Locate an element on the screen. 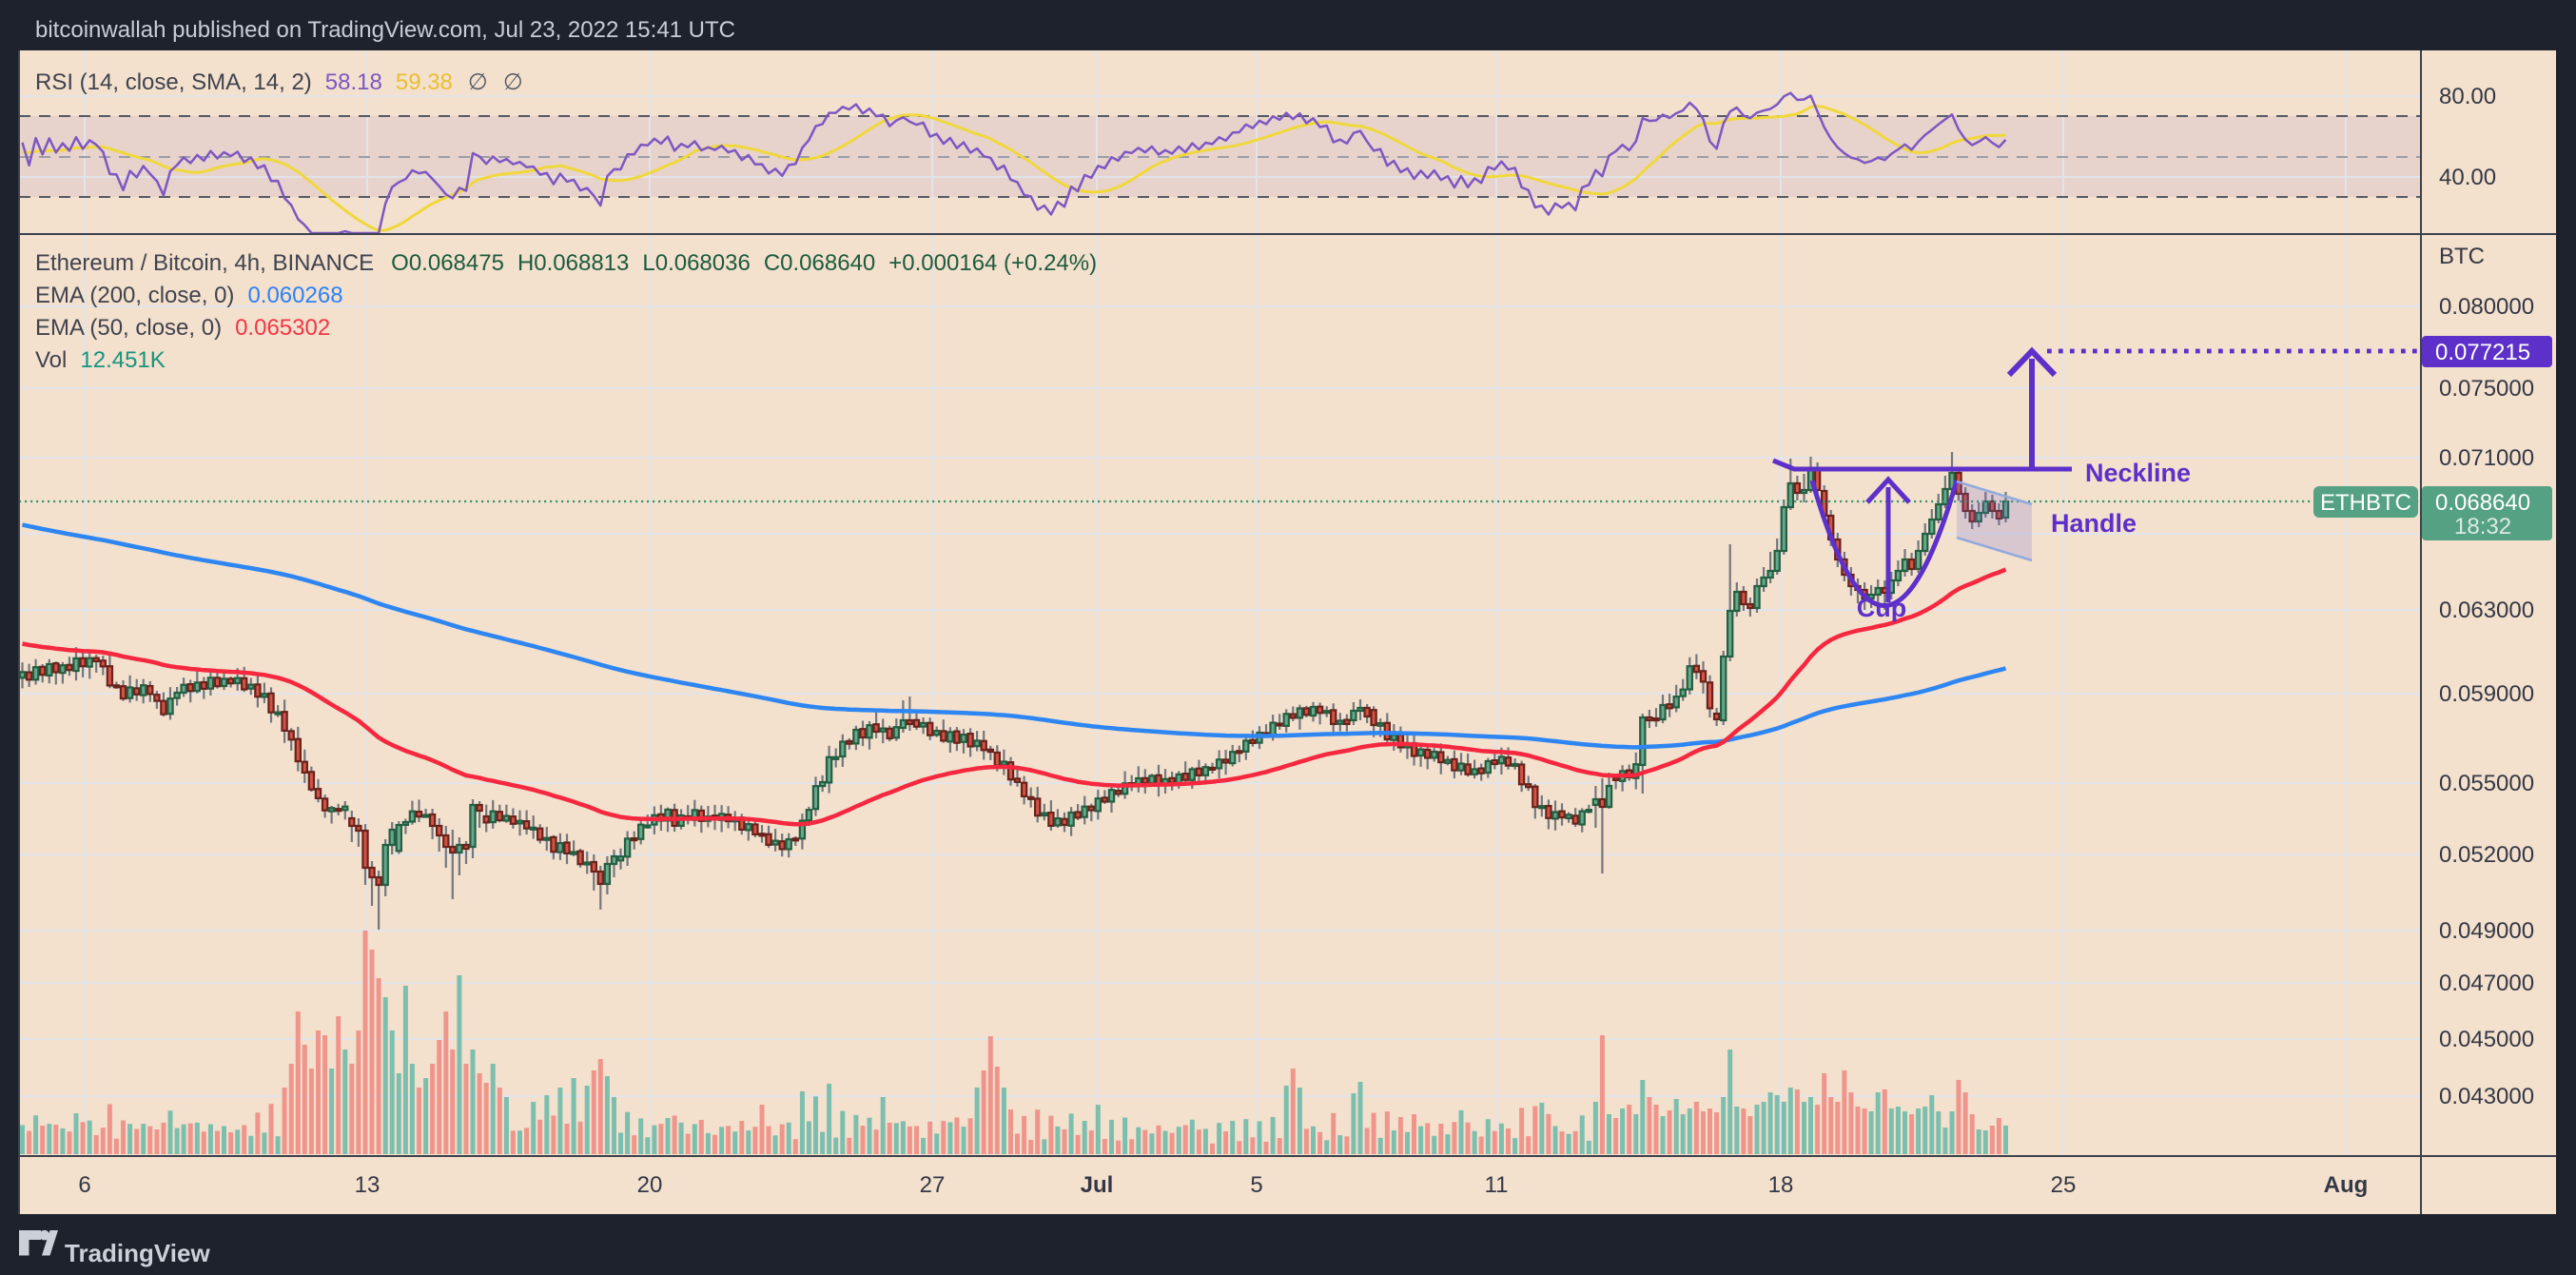  svg-text: 0.063000 is located at coordinates (2486, 610).